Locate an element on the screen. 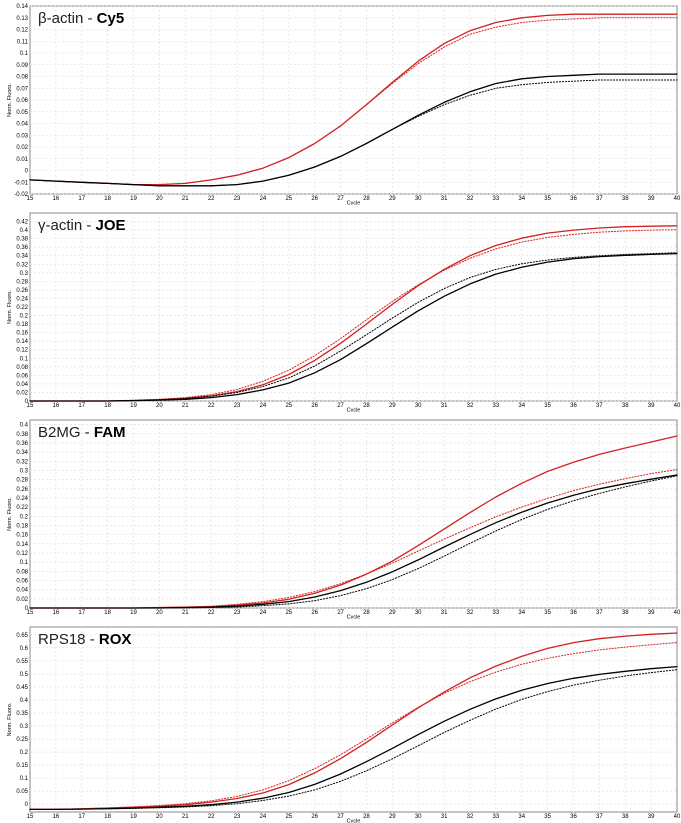 The image size is (681, 823). y-tick-label: 0.03 is located at coordinates (22, 136).